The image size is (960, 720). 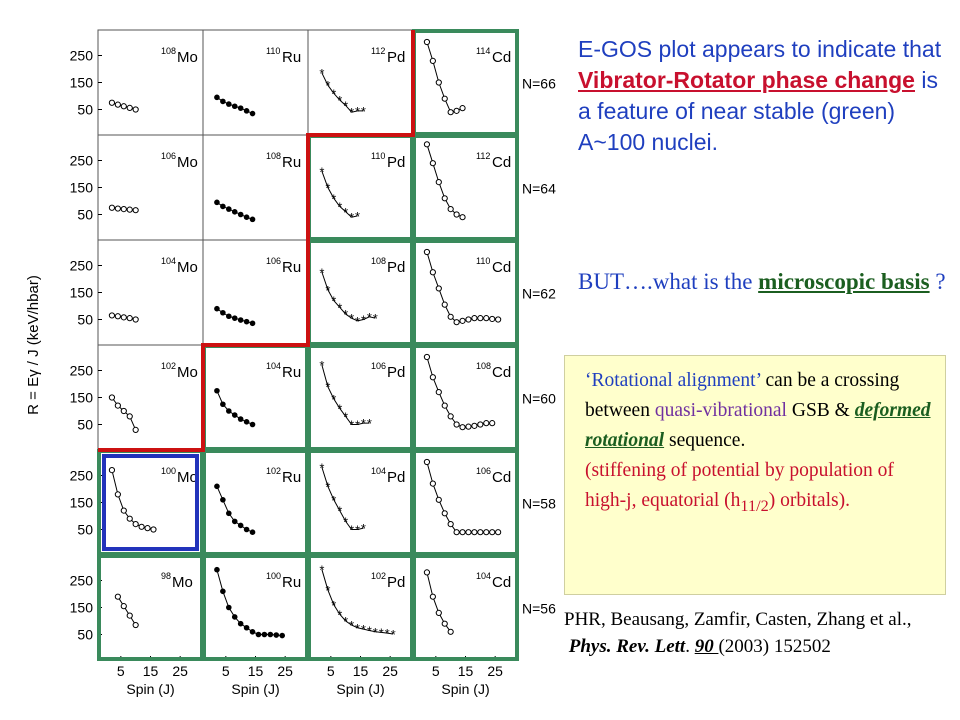 I want to click on note-text-b: GSB &, so click(x=820, y=410).